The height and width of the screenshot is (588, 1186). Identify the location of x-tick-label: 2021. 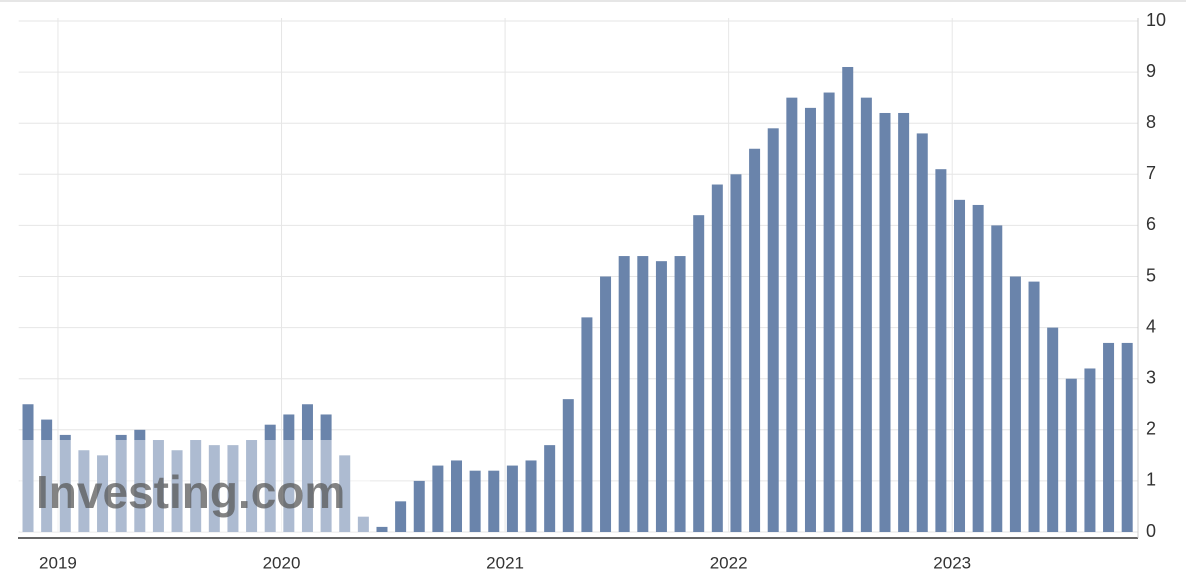
(505, 562).